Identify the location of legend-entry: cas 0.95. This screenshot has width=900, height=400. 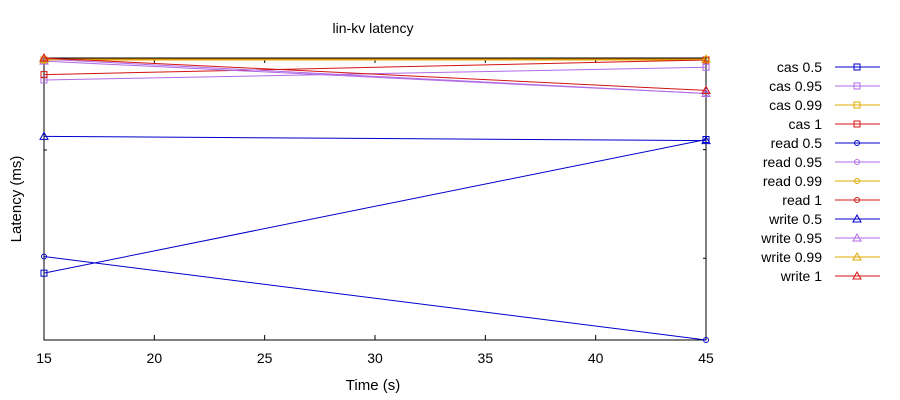
(824, 86).